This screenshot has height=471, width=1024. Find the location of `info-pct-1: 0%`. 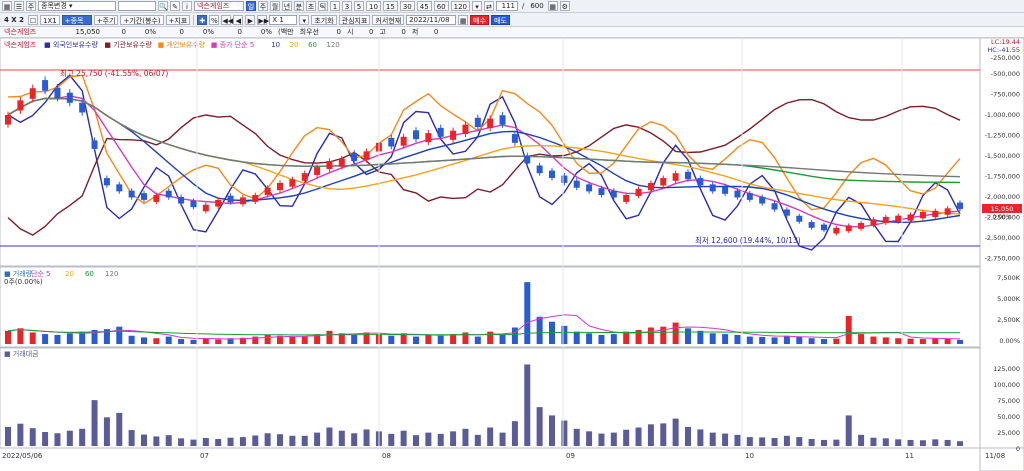

info-pct-1: 0% is located at coordinates (150, 32).